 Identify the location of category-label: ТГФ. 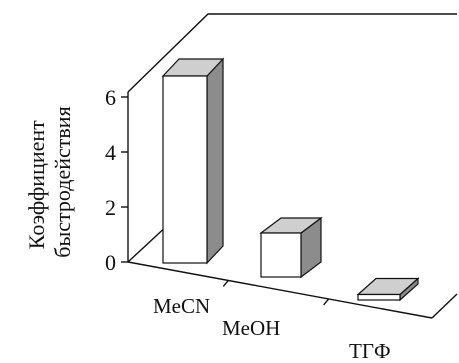
(370, 351).